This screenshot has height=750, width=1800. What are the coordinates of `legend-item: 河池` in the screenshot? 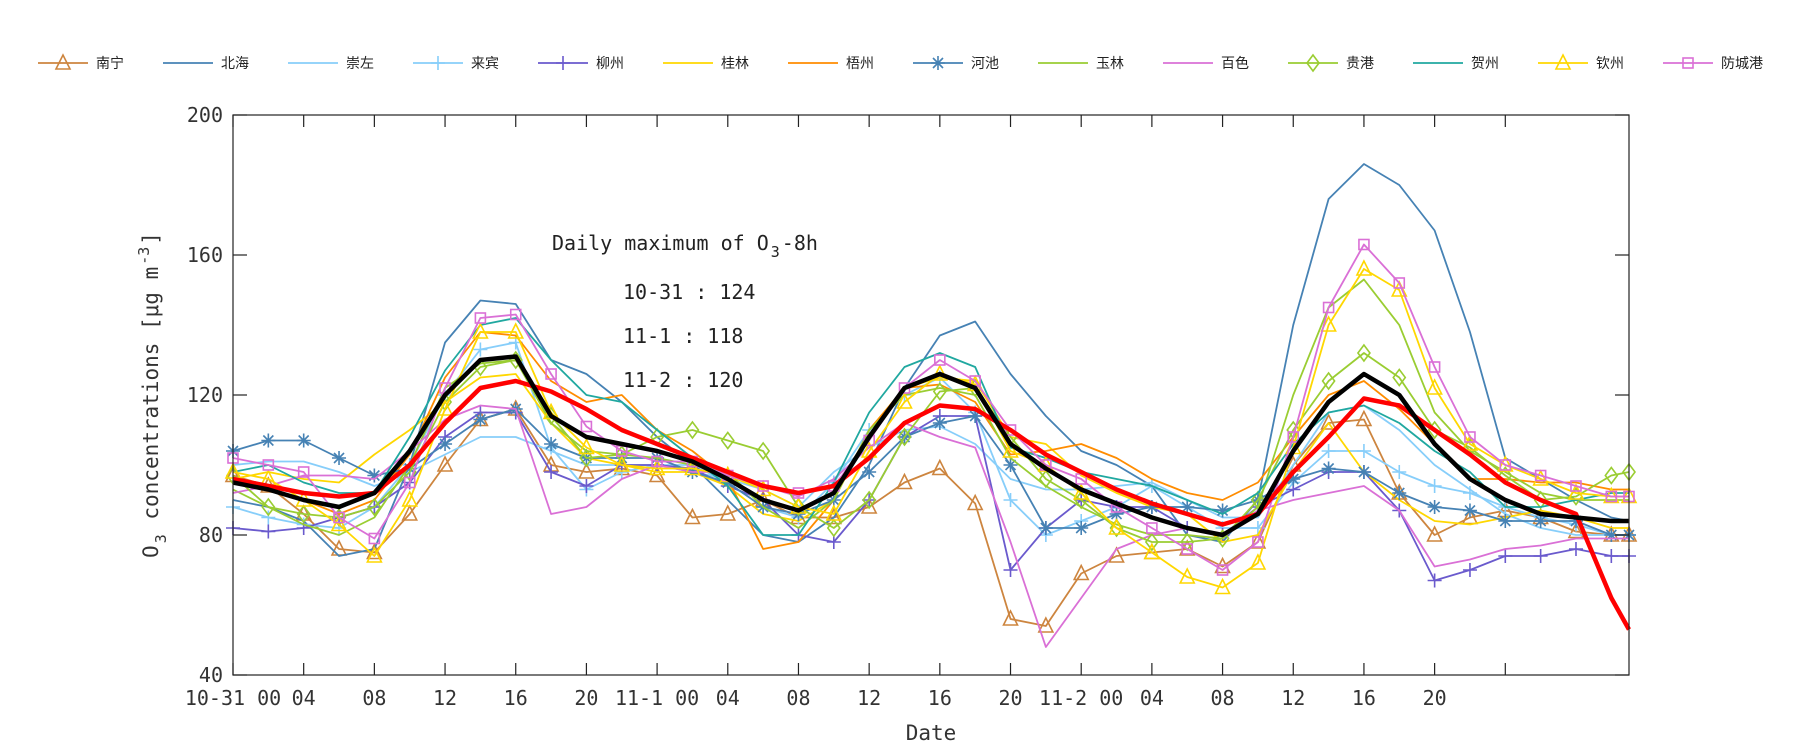 It's located at (956, 64).